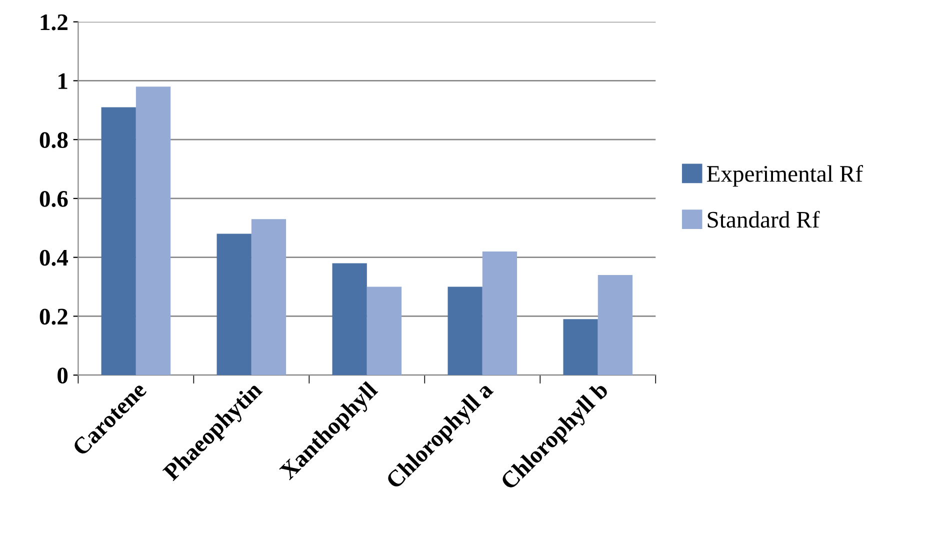  I want to click on legend-label: Standard Rf, so click(764, 219).